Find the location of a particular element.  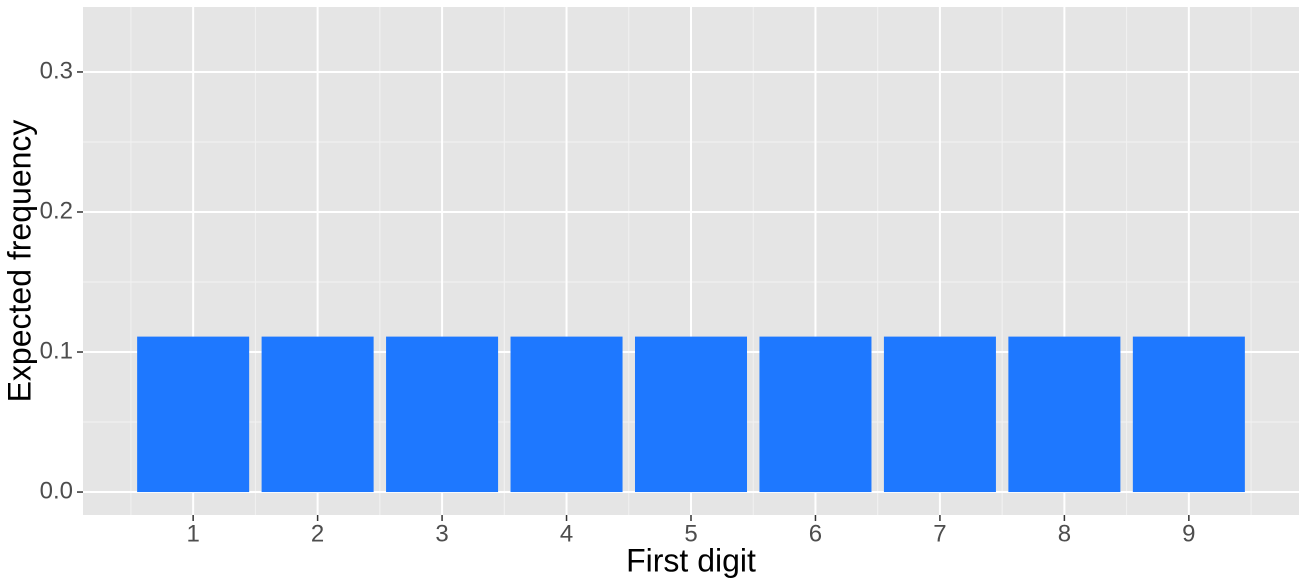

x-tick-label: 7 is located at coordinates (939, 533).